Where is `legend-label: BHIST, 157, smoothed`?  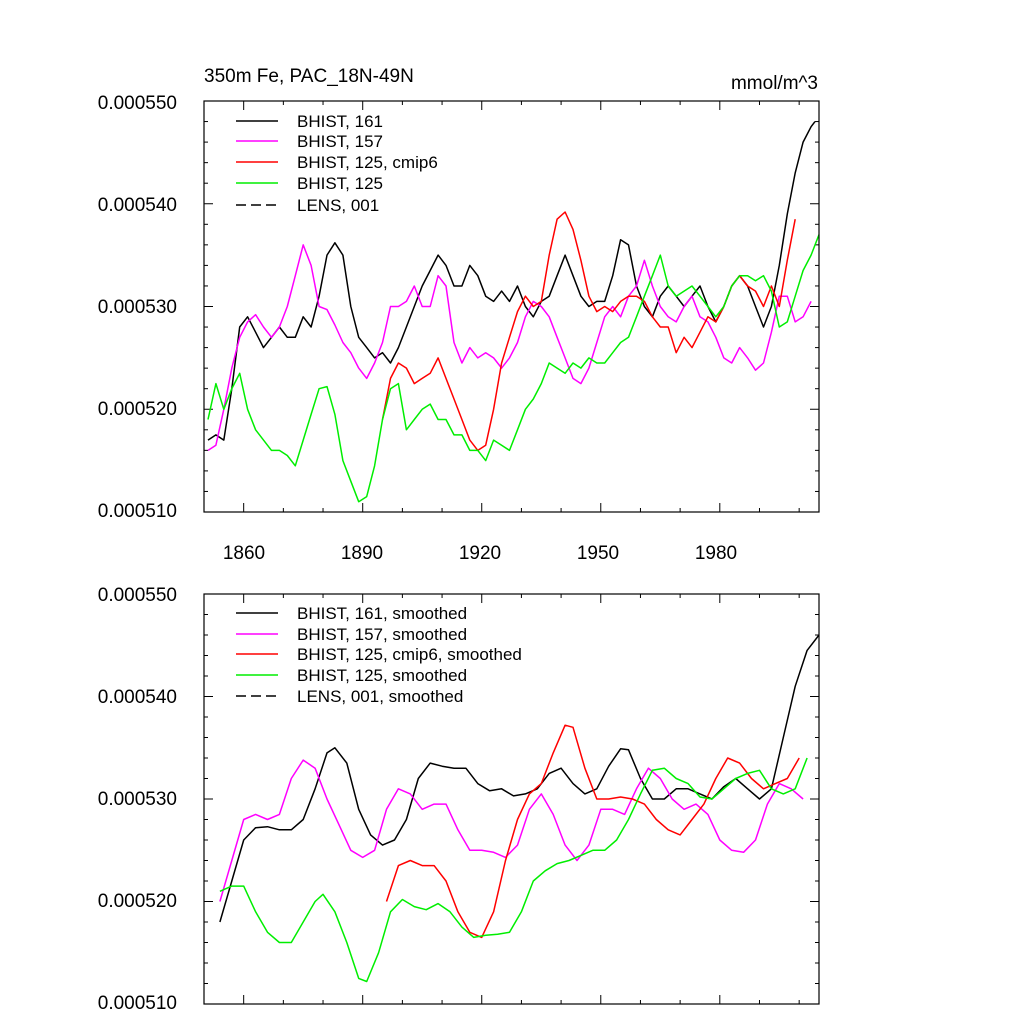
legend-label: BHIST, 157, smoothed is located at coordinates (382, 634).